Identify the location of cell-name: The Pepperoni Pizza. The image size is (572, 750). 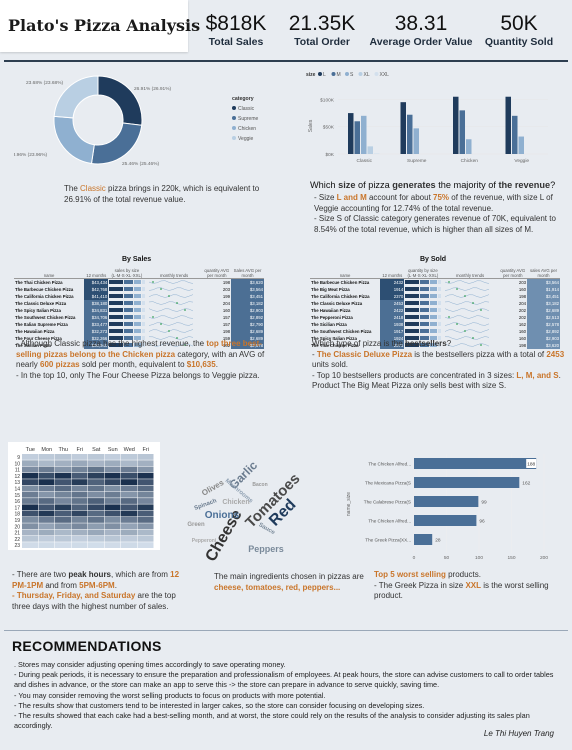
(332, 317).